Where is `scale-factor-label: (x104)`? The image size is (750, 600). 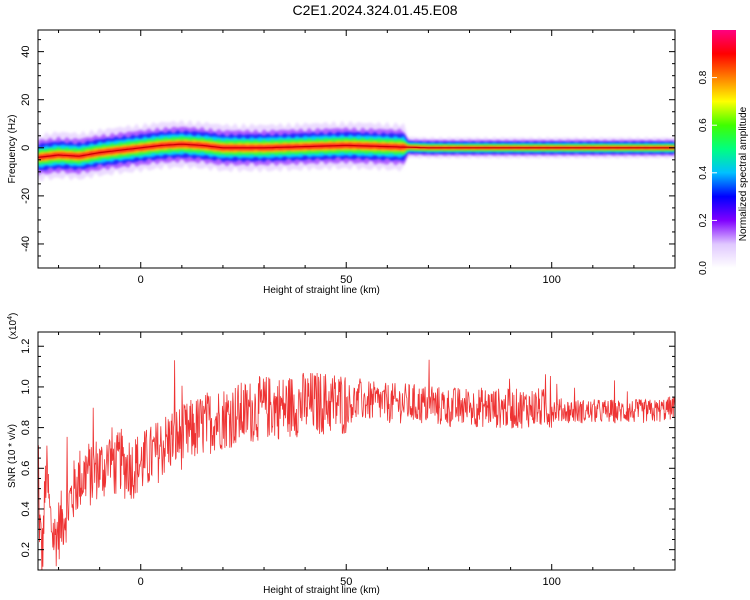
scale-factor-label: (x104) is located at coordinates (13, 326).